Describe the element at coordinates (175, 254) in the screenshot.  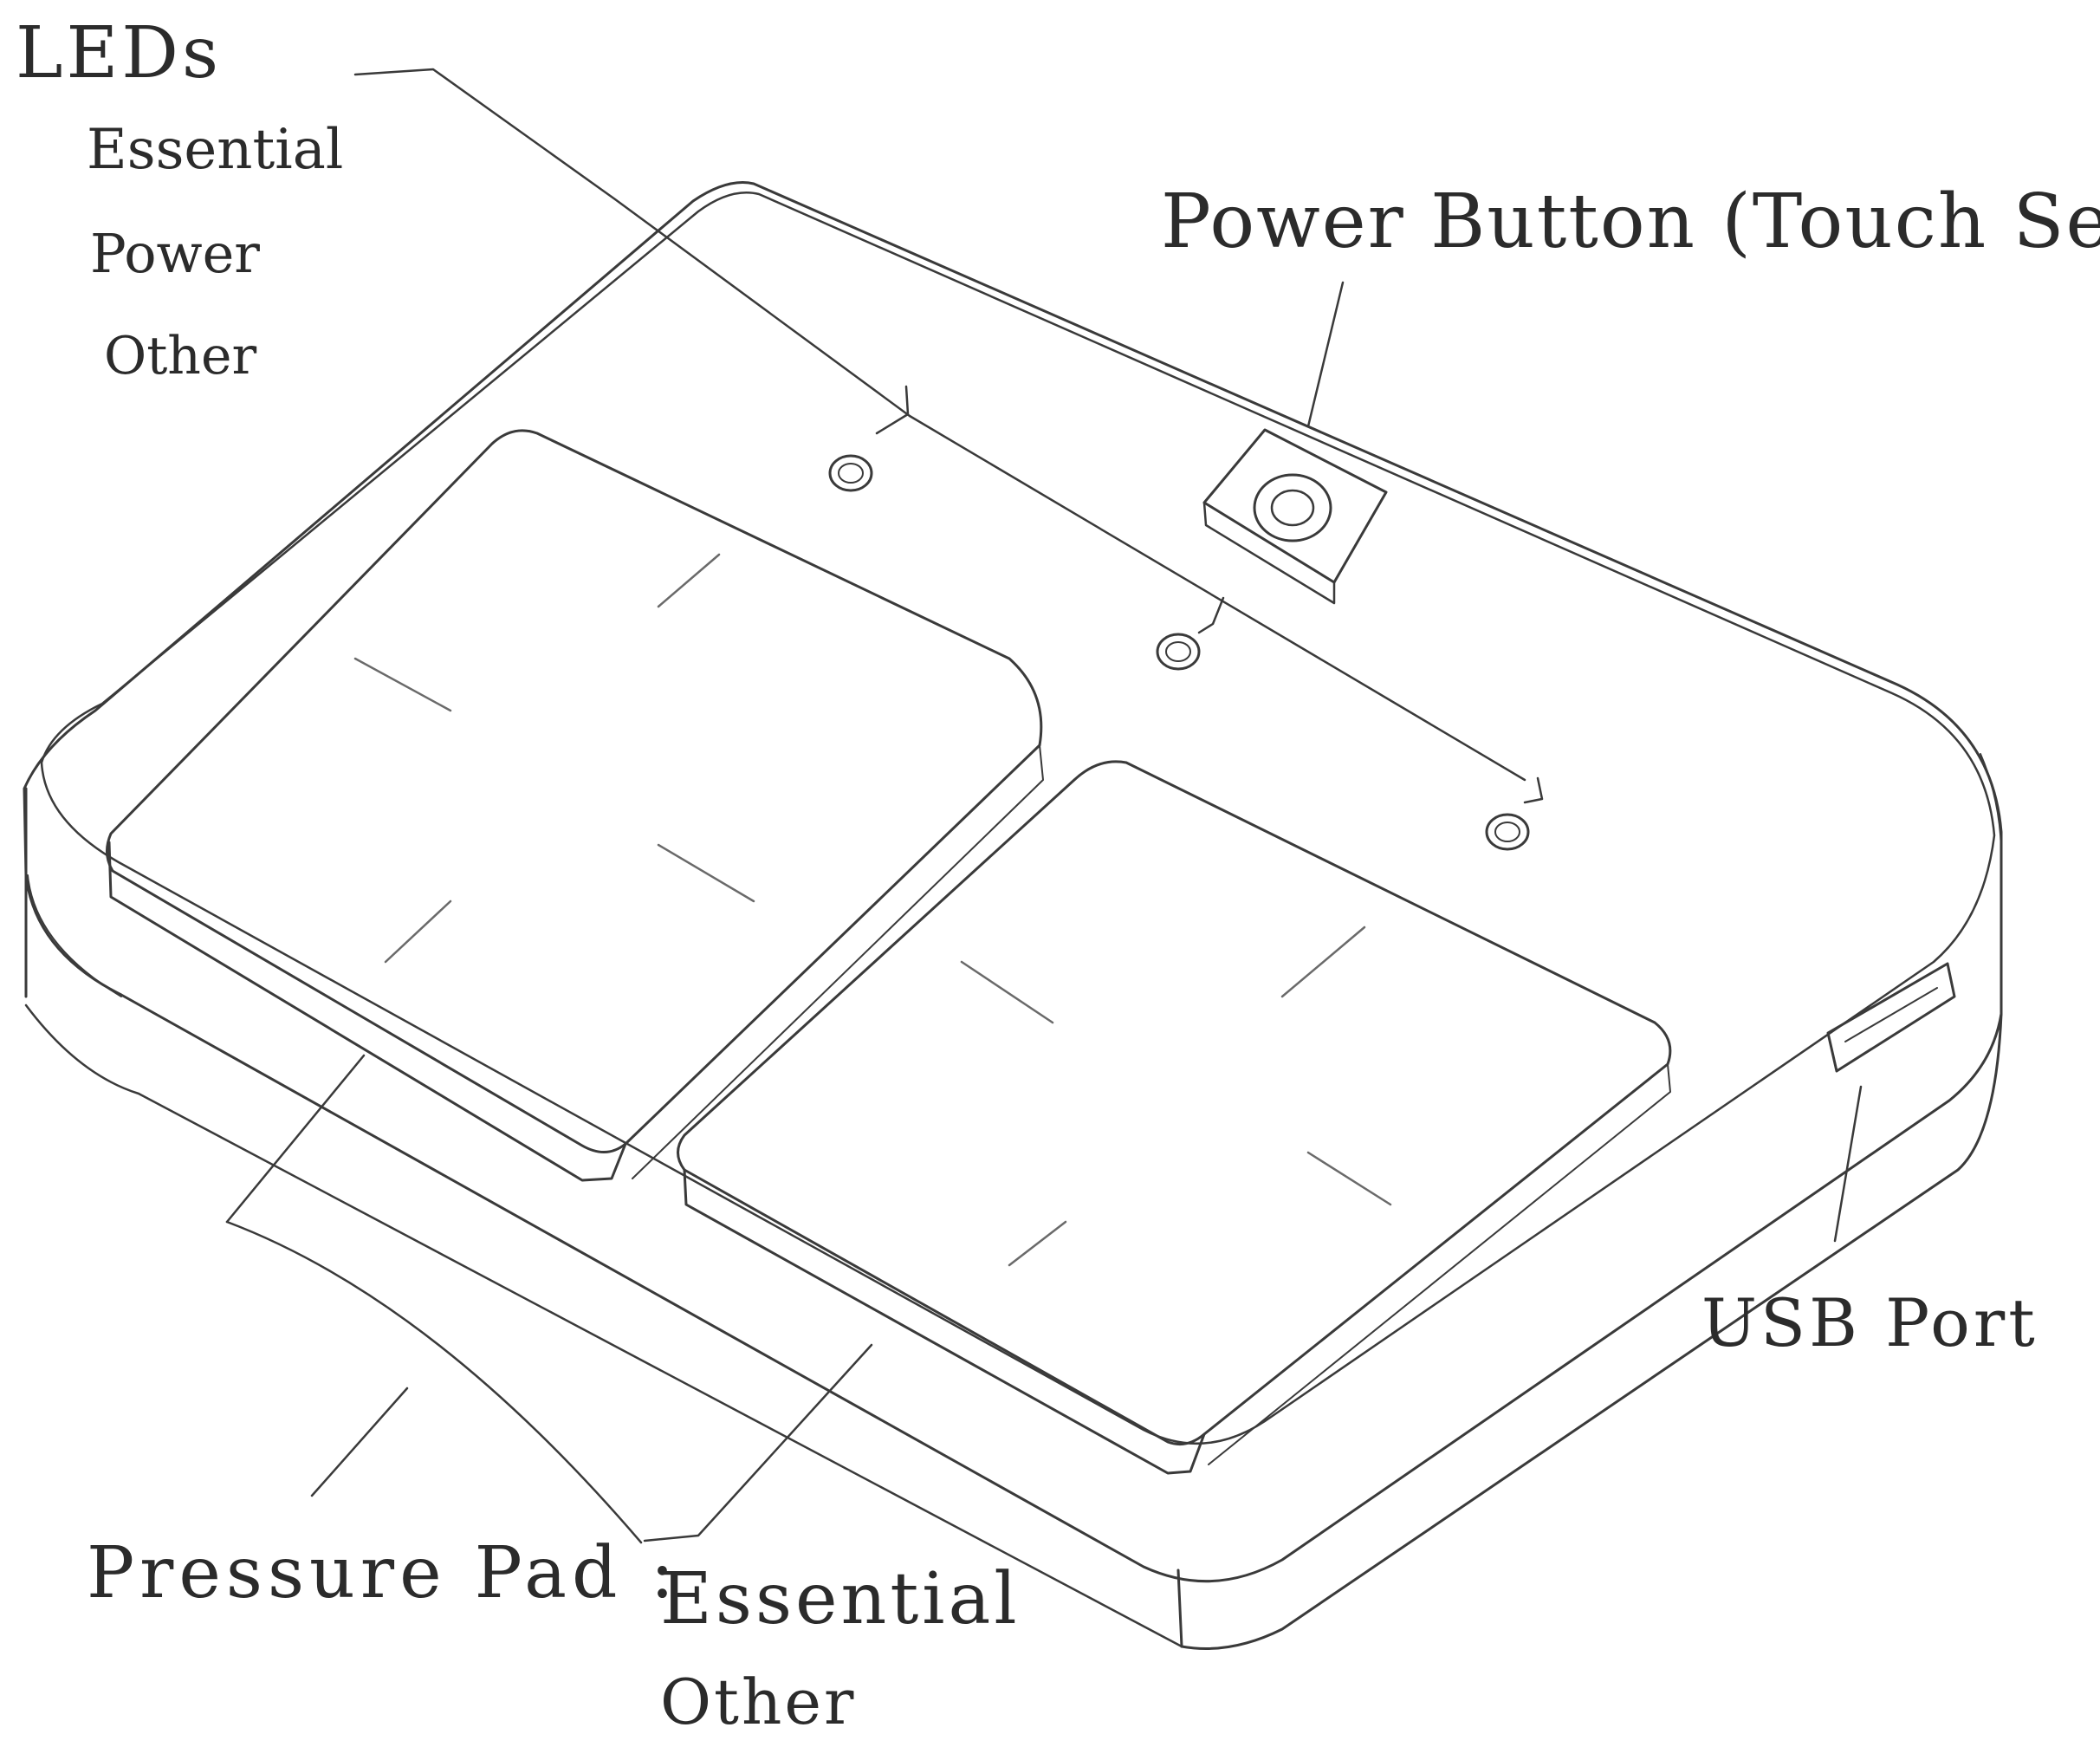
I see `leds-power-label: Power` at that location.